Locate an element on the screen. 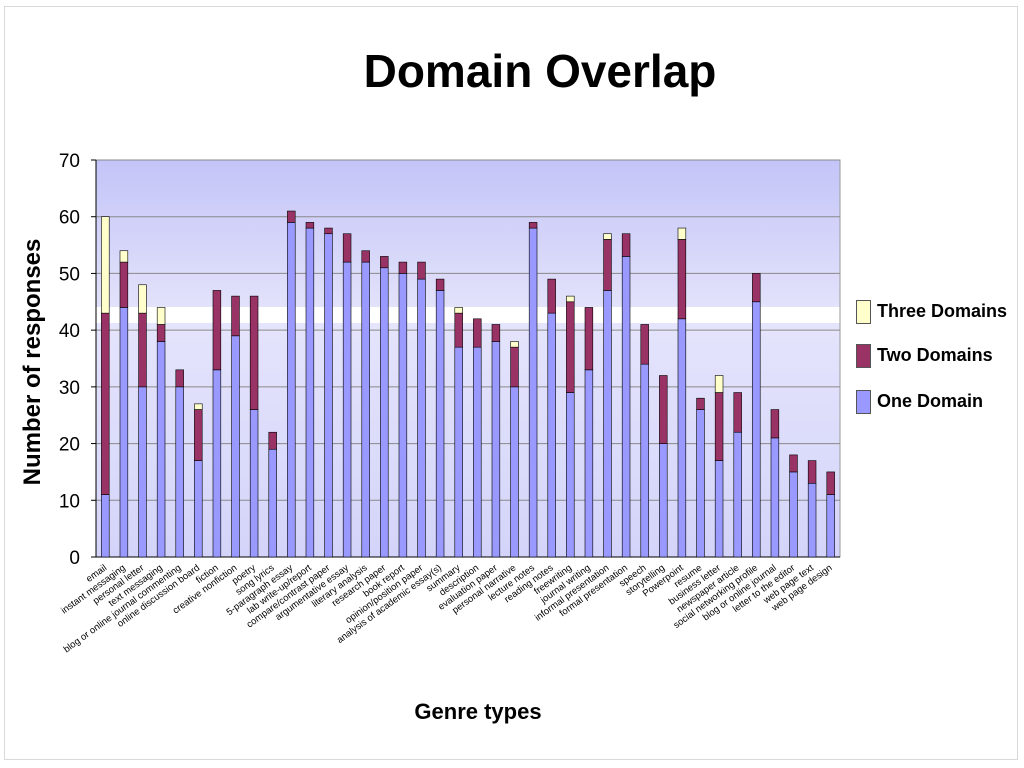 This screenshot has width=1024, height=768. y-tick-label: 30 is located at coordinates (69, 388).